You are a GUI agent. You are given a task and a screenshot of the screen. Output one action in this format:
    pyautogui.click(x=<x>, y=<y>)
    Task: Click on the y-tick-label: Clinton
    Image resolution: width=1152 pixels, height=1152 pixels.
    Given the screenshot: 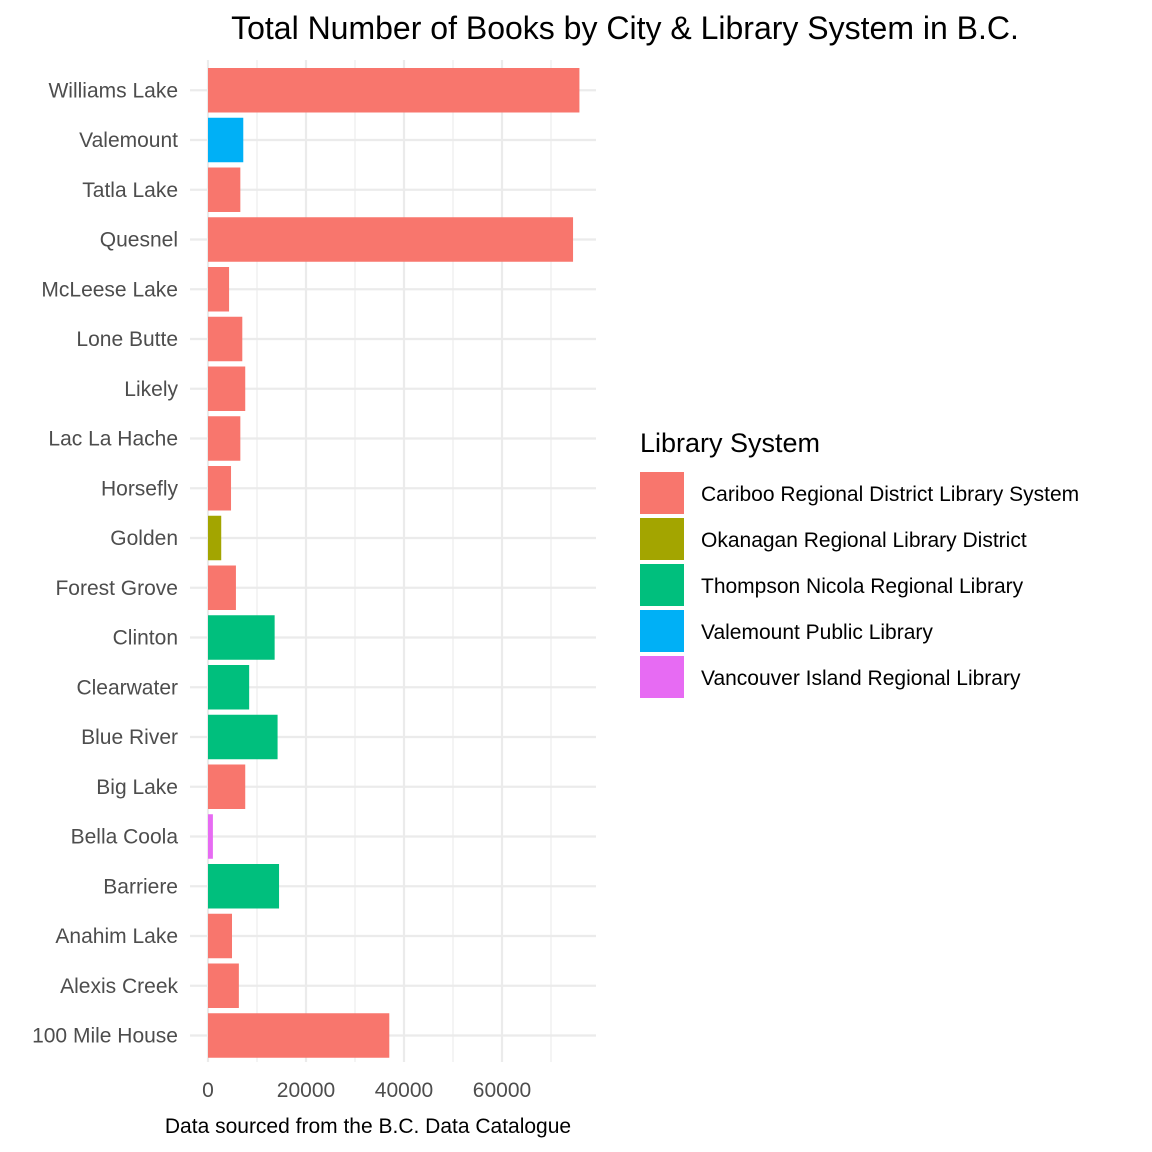 What is the action you would take?
    pyautogui.click(x=145, y=638)
    